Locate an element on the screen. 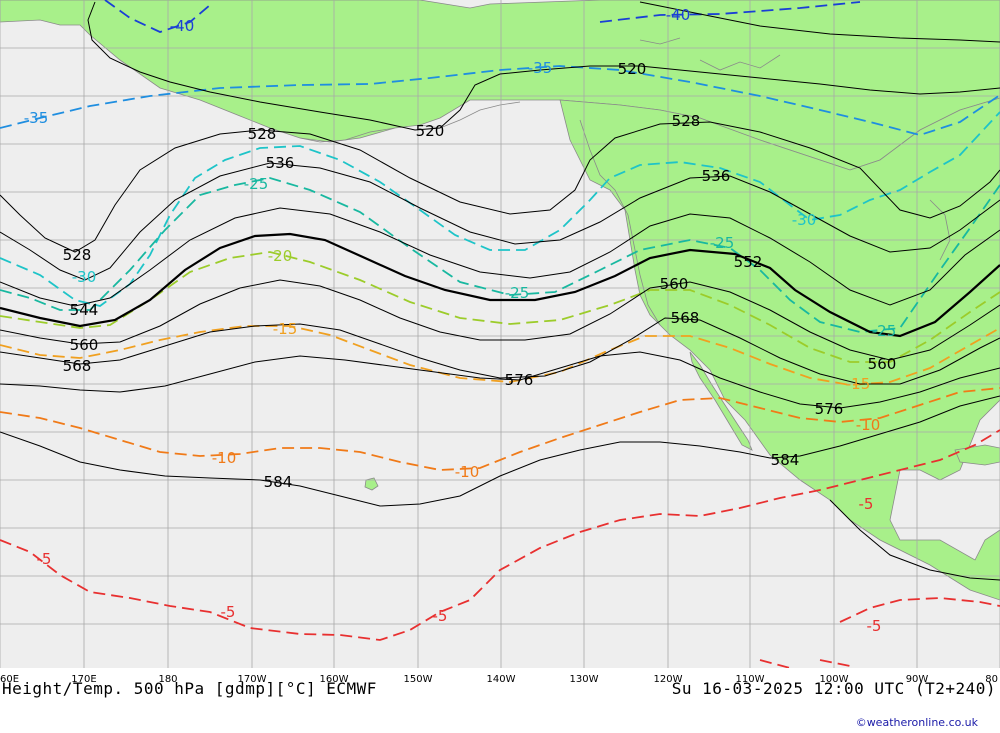  longitude-tick: 100W is located at coordinates (834, 679).